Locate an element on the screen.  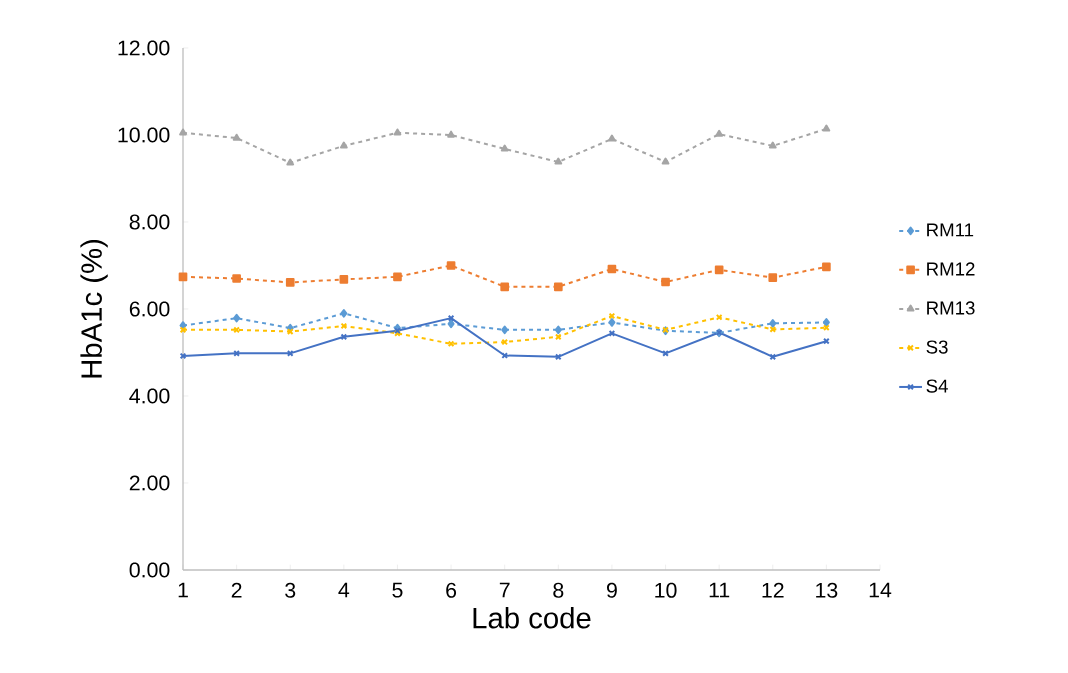
y-tick-label: 2.00 is located at coordinates (149, 483).